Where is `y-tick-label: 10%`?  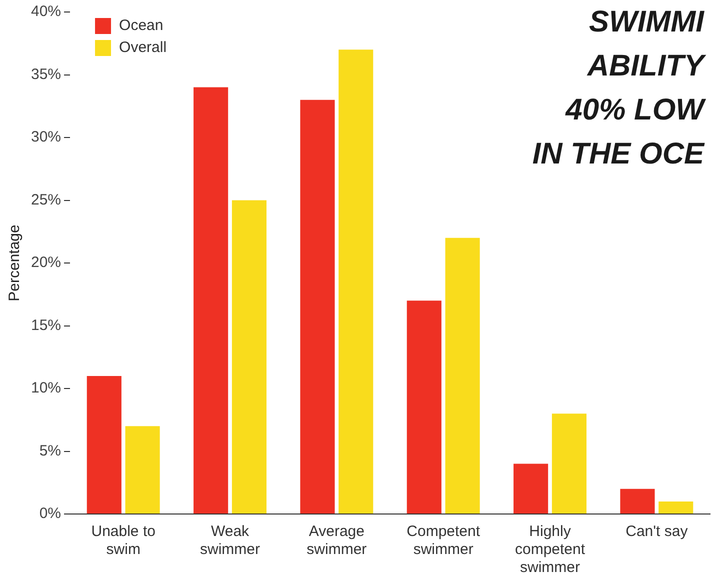
y-tick-label: 10% is located at coordinates (46, 388).